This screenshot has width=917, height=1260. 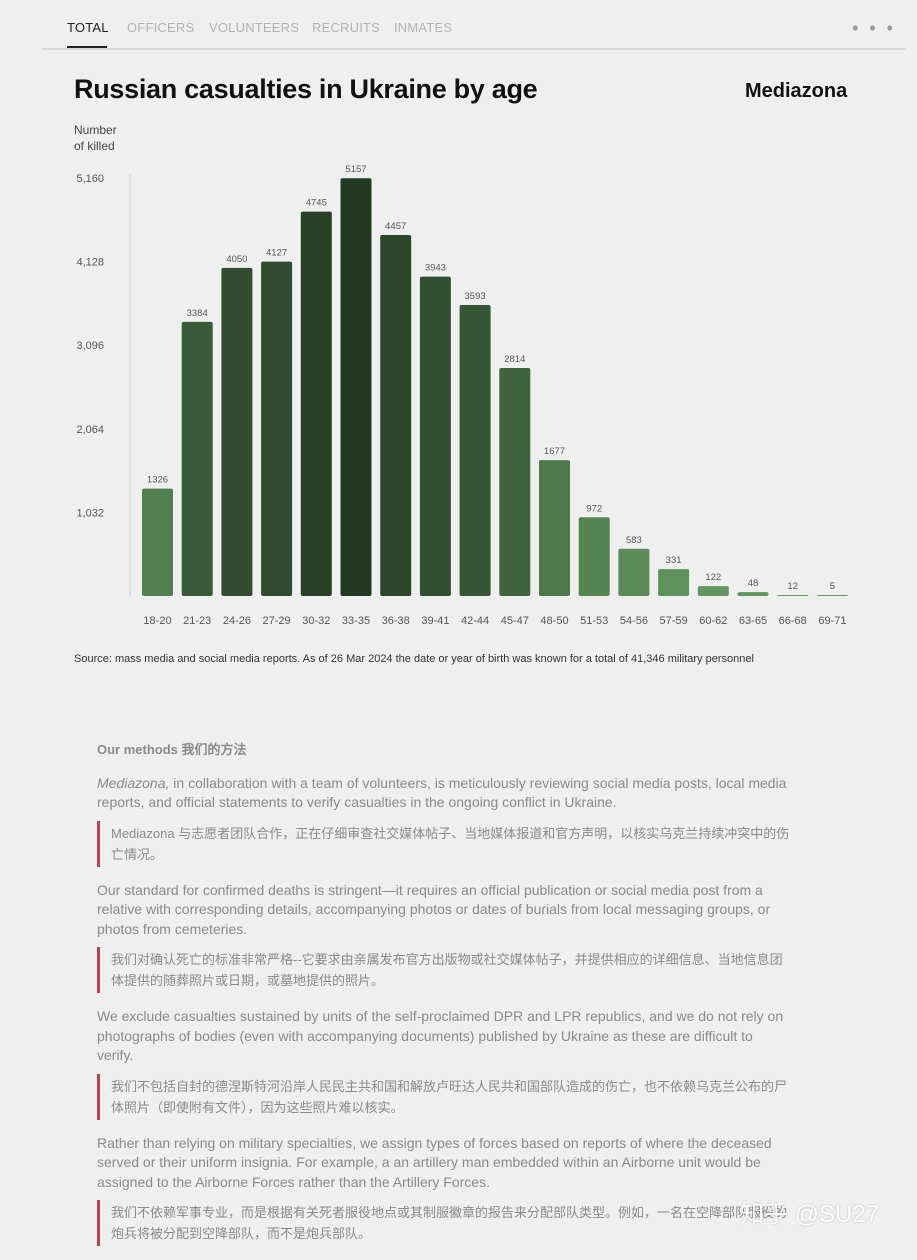 I want to click on x-tick-label: 36-38, so click(x=396, y=621).